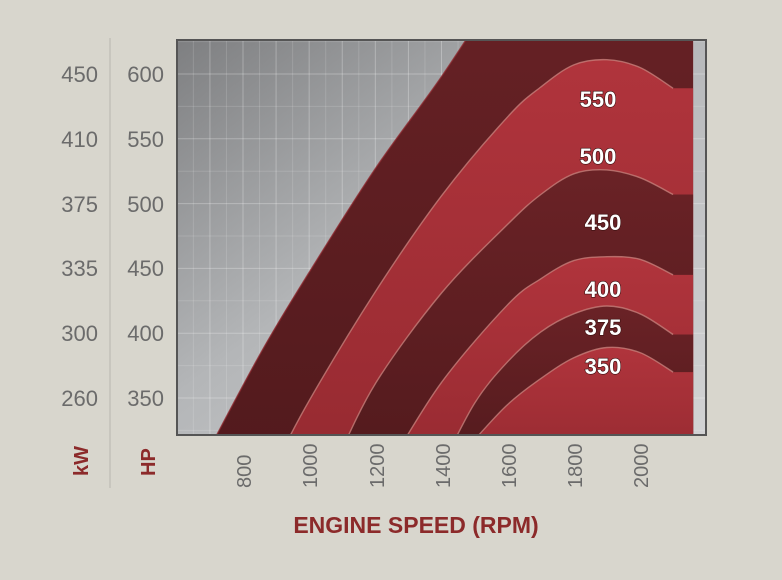 Image resolution: width=782 pixels, height=580 pixels. What do you see at coordinates (603, 289) in the screenshot?
I see `curve-label-400: 400` at bounding box center [603, 289].